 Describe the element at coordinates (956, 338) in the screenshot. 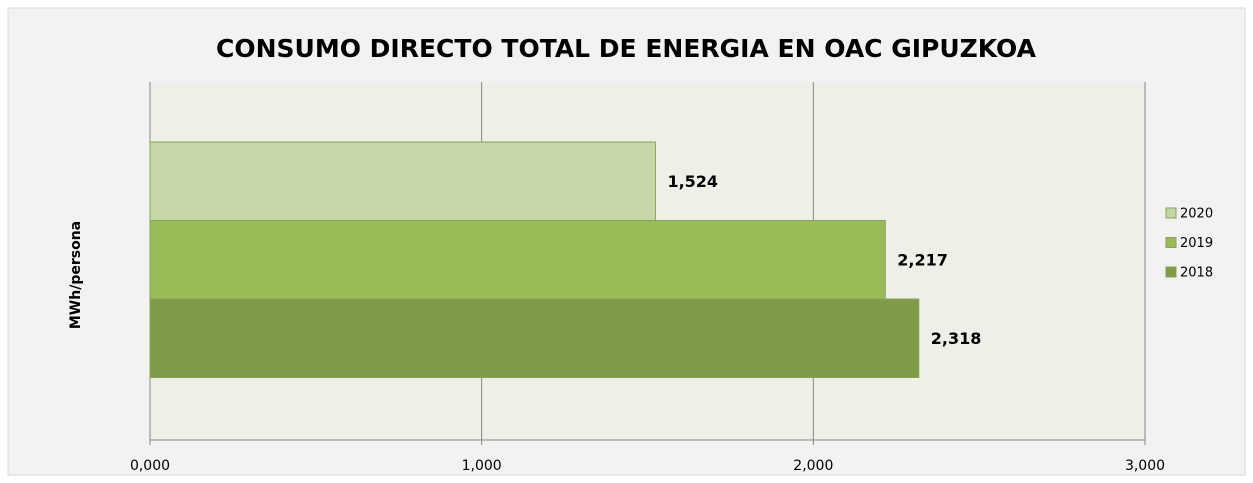

I see `data-label: 2,318` at that location.